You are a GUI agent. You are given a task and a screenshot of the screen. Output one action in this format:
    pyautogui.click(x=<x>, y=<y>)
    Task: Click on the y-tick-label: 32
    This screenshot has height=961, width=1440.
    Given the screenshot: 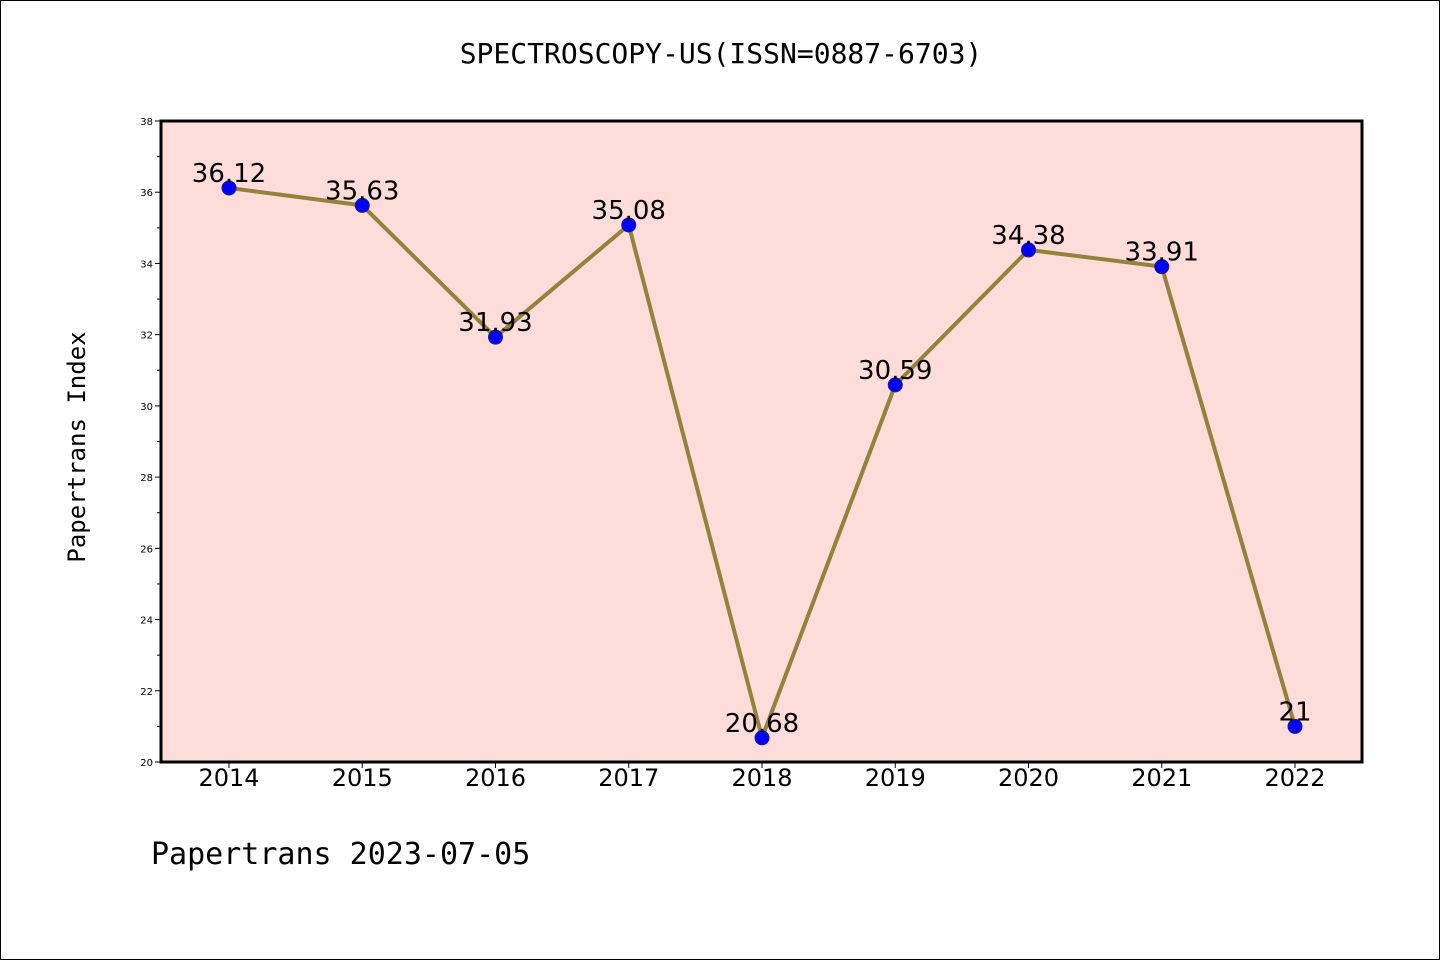 What is the action you would take?
    pyautogui.click(x=146, y=336)
    